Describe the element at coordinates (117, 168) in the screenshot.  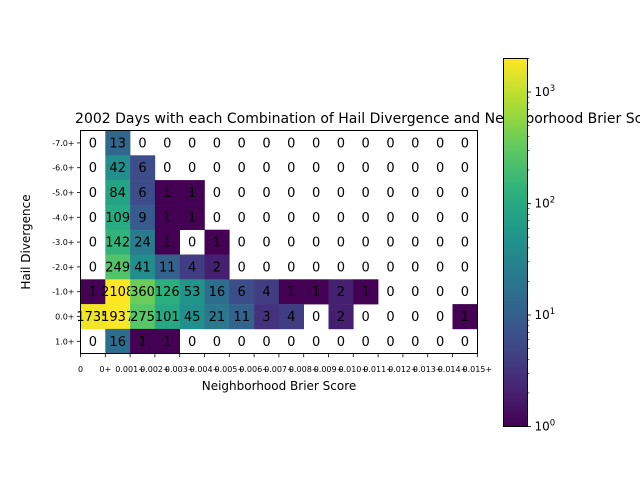
I see `cell-value-label: 42` at that location.